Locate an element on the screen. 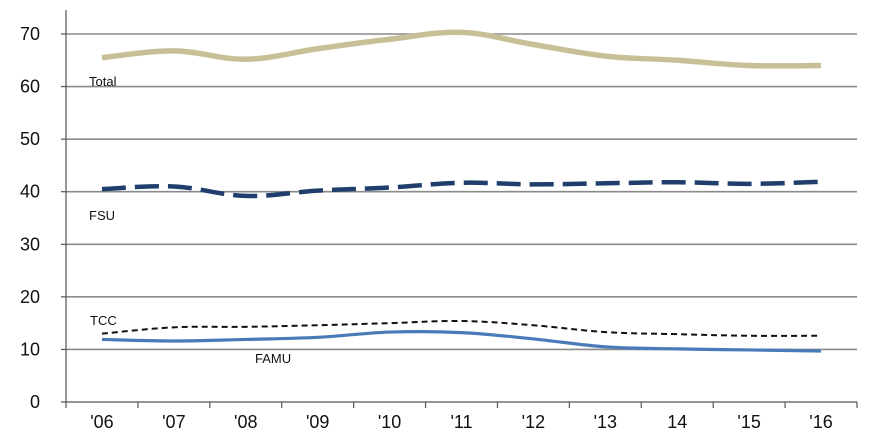 The width and height of the screenshot is (869, 437). y-tick-label: 20 is located at coordinates (30, 297).